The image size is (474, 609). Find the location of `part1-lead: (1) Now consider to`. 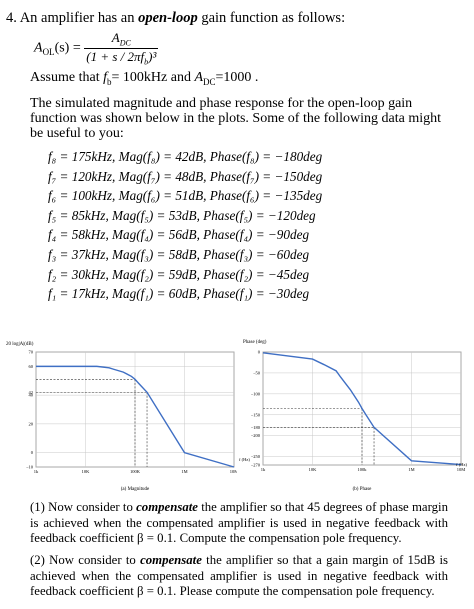

part1-lead: (1) Now consider to is located at coordinates (83, 507).